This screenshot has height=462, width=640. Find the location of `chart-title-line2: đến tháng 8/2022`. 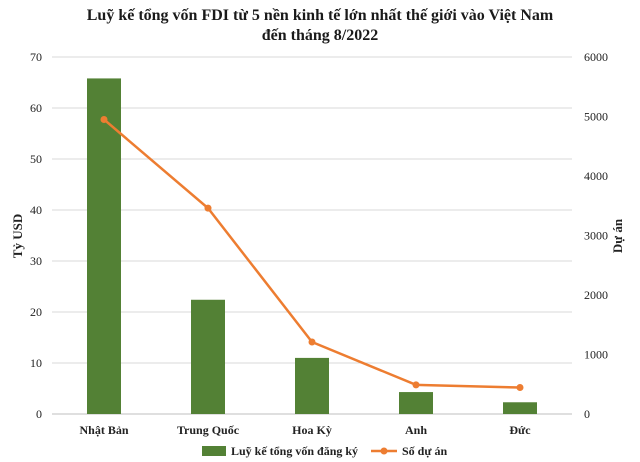

chart-title-line2: đến tháng 8/2022 is located at coordinates (320, 35).